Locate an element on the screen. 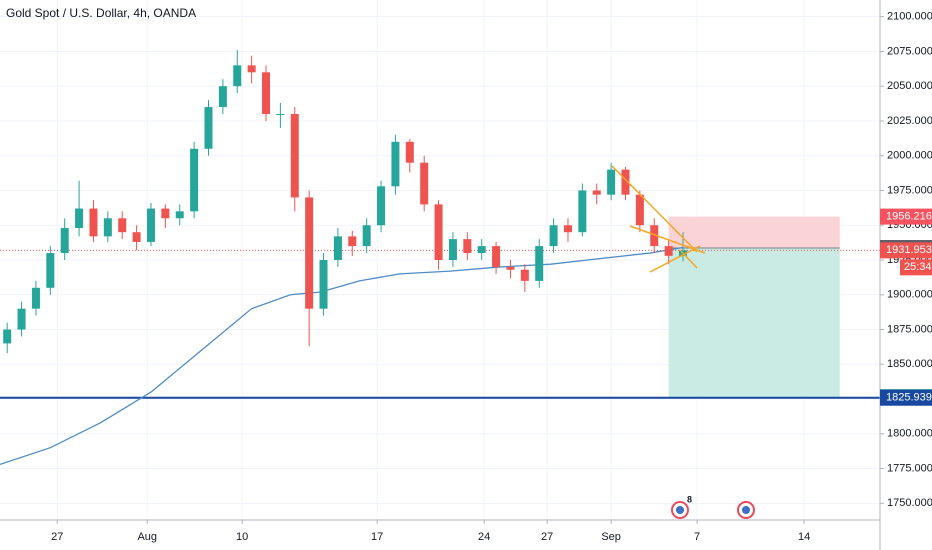 Image resolution: width=932 pixels, height=550 pixels. y-tick-label: 2075.000 is located at coordinates (909, 51).